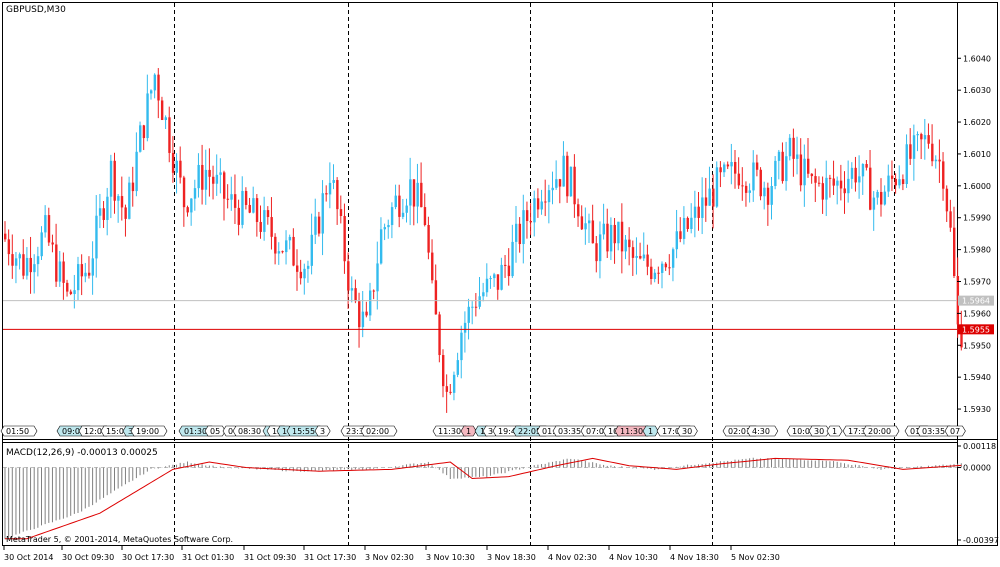 The height and width of the screenshot is (567, 1000). Describe the element at coordinates (977, 58) in the screenshot. I see `price-tick-label: 1.6040` at that location.